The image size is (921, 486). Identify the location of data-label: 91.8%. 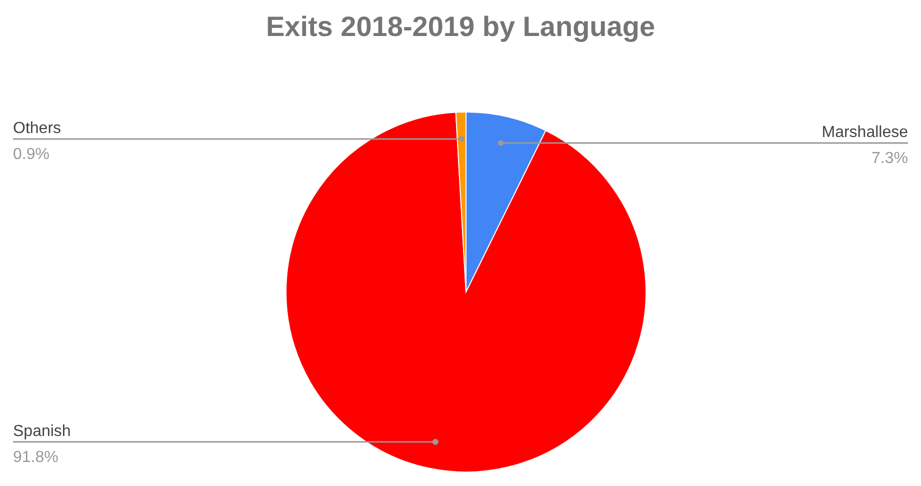
(35, 457).